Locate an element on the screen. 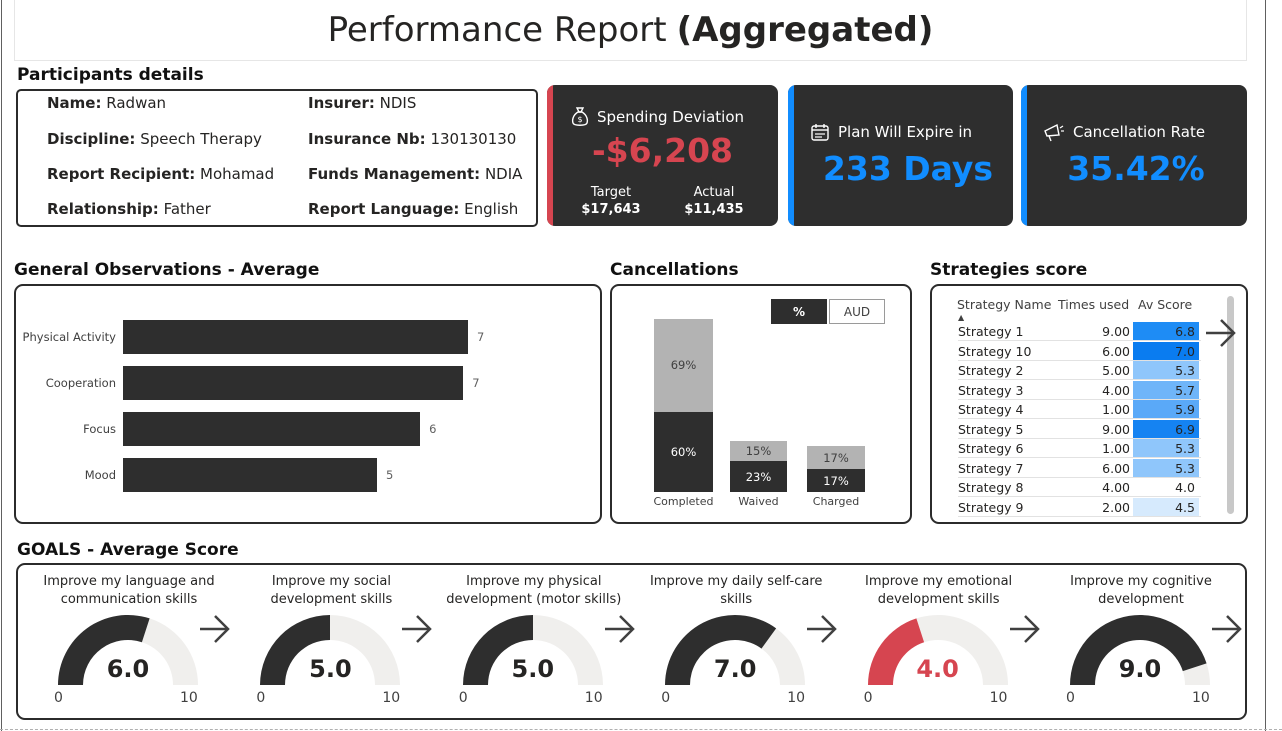 The image size is (1282, 731). plan-expiry-title: Plan Will Expire in is located at coordinates (905, 132).